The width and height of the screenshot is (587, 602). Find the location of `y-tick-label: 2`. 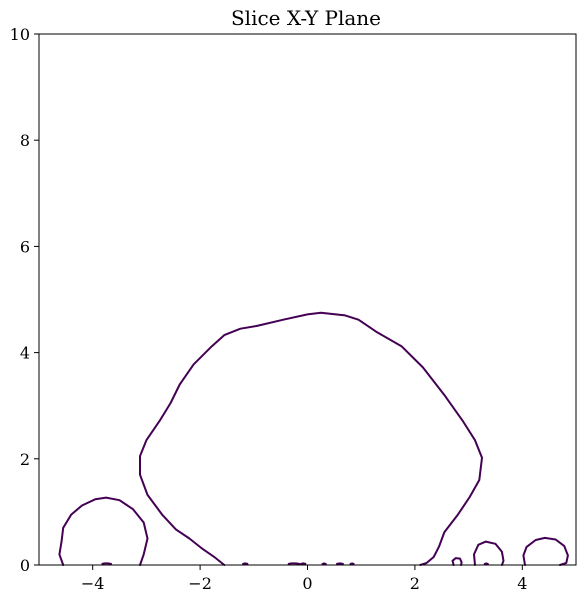

y-tick-label: 2 is located at coordinates (25, 459).